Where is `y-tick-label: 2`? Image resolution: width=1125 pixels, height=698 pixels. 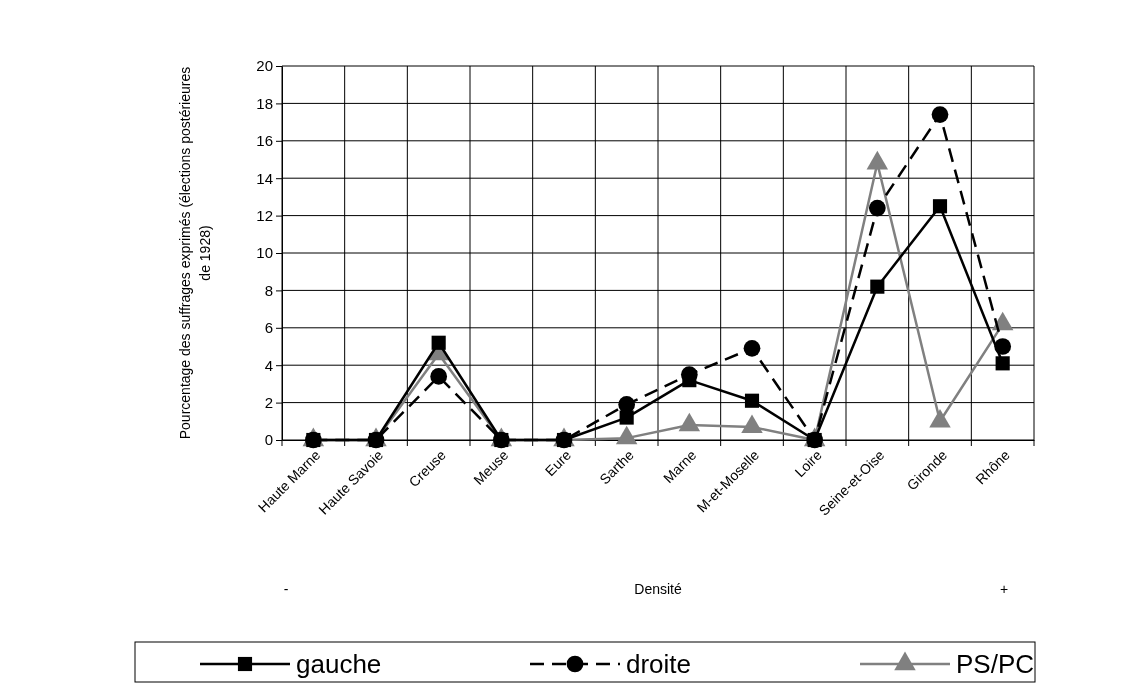 y-tick-label: 2 is located at coordinates (268, 402).